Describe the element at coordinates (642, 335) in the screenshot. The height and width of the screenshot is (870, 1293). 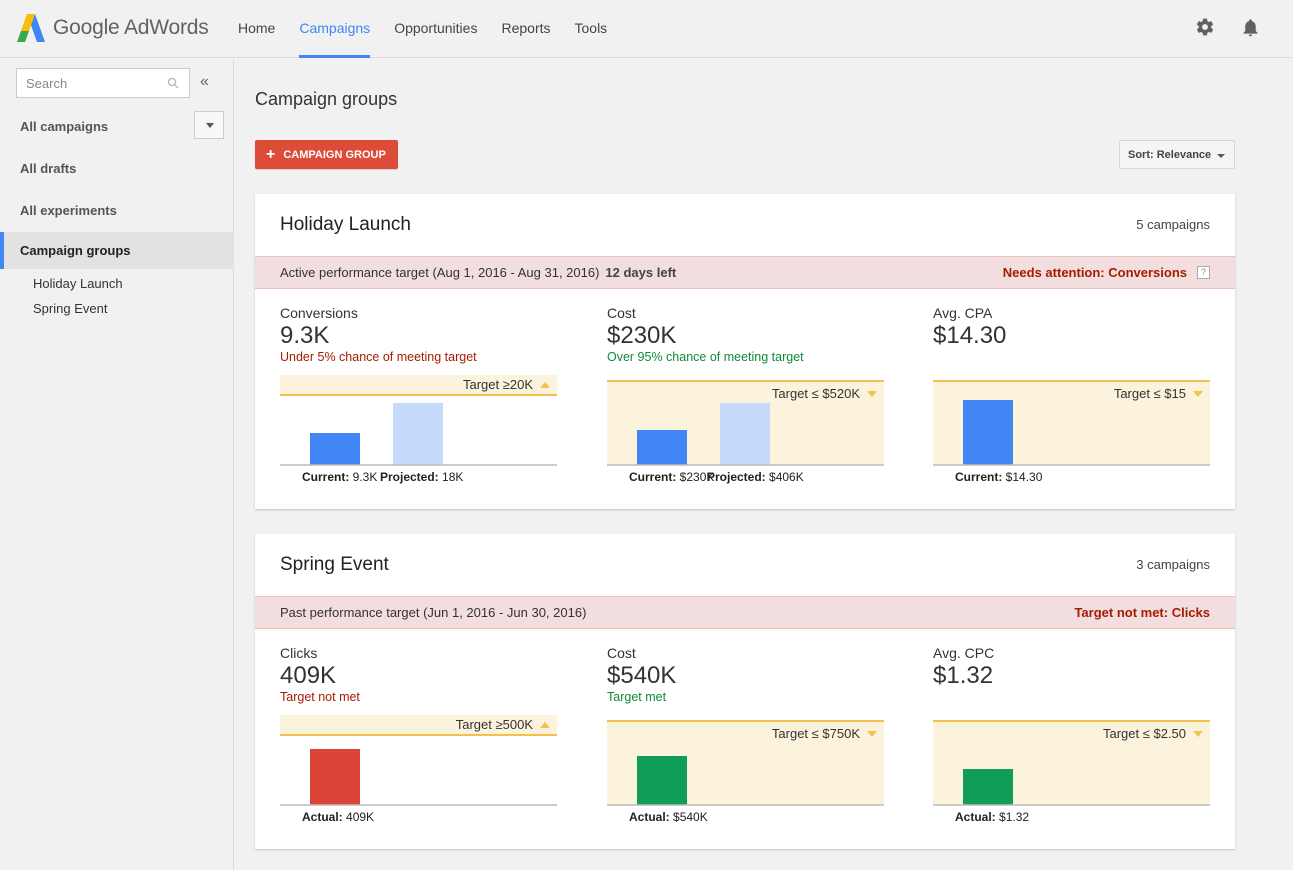
I see `metric-value: $230K` at that location.